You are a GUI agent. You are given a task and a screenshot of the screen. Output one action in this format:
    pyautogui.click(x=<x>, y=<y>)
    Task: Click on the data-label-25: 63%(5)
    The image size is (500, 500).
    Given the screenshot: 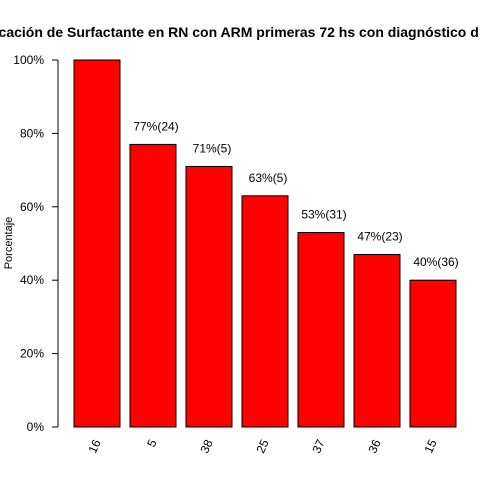 What is the action you would take?
    pyautogui.click(x=268, y=178)
    